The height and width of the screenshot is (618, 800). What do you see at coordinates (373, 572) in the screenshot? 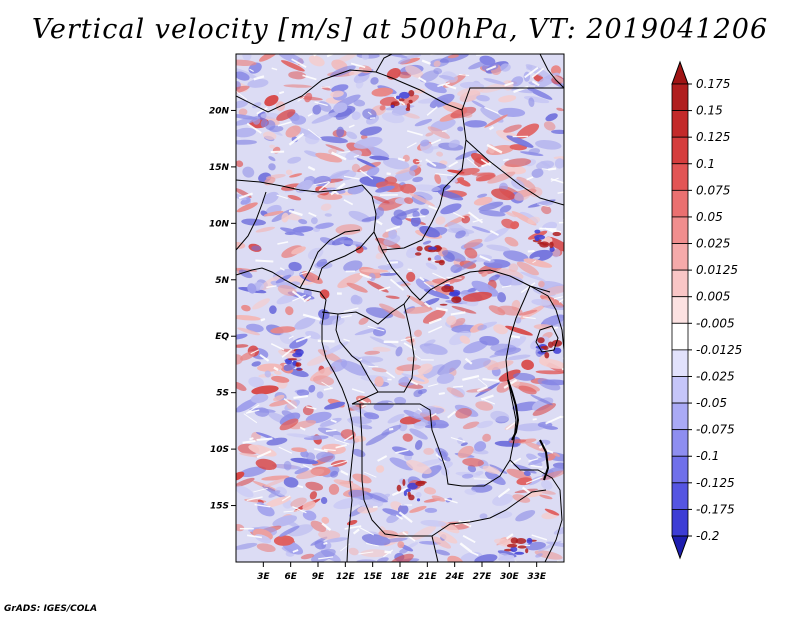
I see `lon-tick-15E: 15E` at bounding box center [373, 572].